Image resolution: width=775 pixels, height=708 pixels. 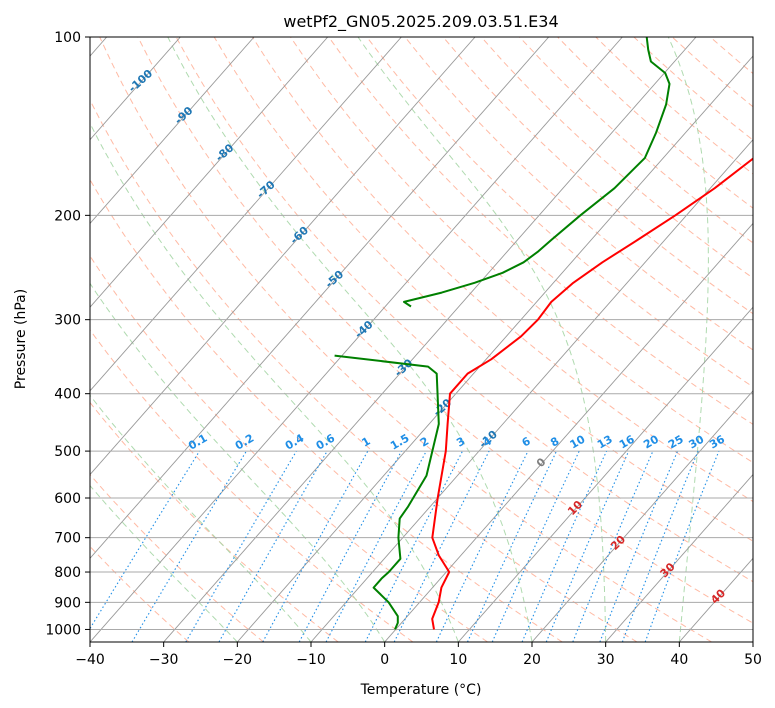 What do you see at coordinates (295, 441) in the screenshot?
I see `mixing-ratio-label: 0.4` at bounding box center [295, 441].